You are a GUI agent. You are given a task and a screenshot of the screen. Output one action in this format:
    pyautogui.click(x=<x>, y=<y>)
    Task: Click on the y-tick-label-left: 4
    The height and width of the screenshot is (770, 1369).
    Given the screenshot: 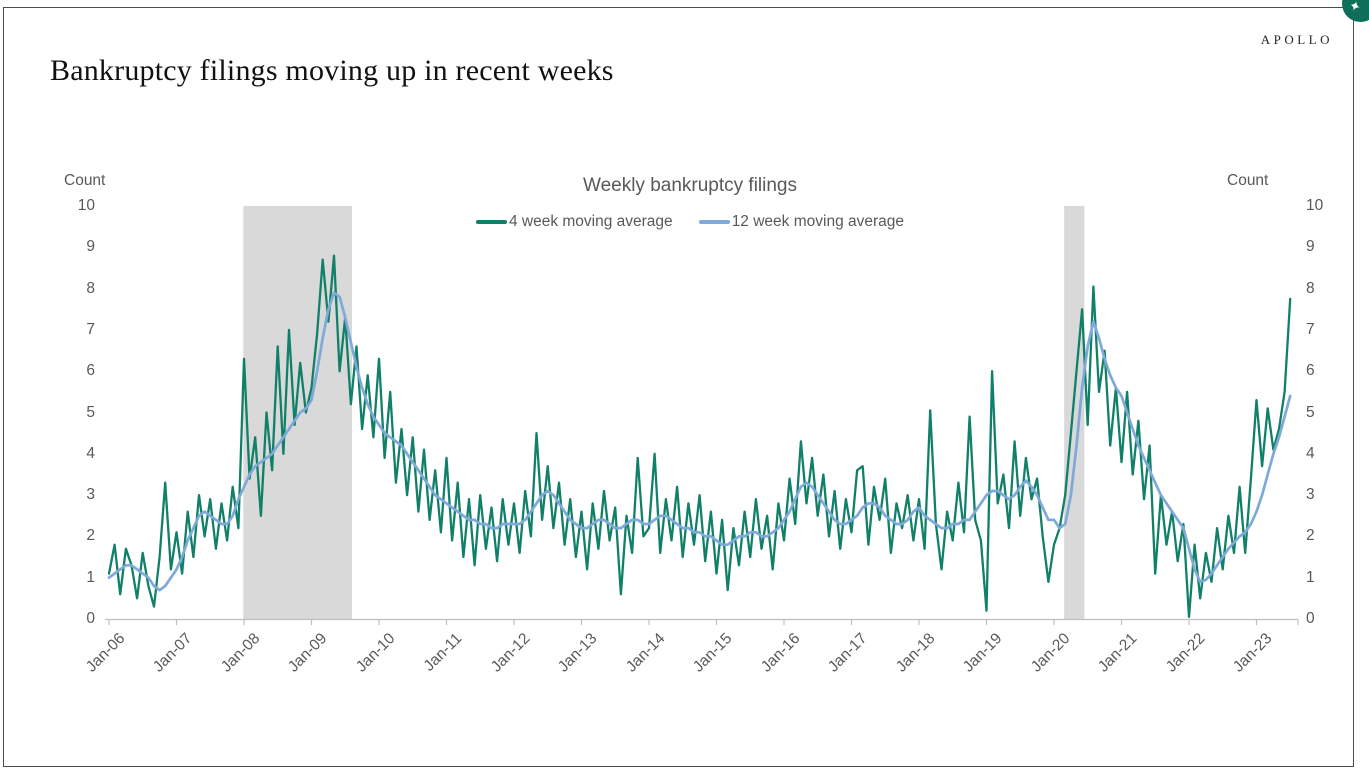 What is the action you would take?
    pyautogui.click(x=90, y=453)
    